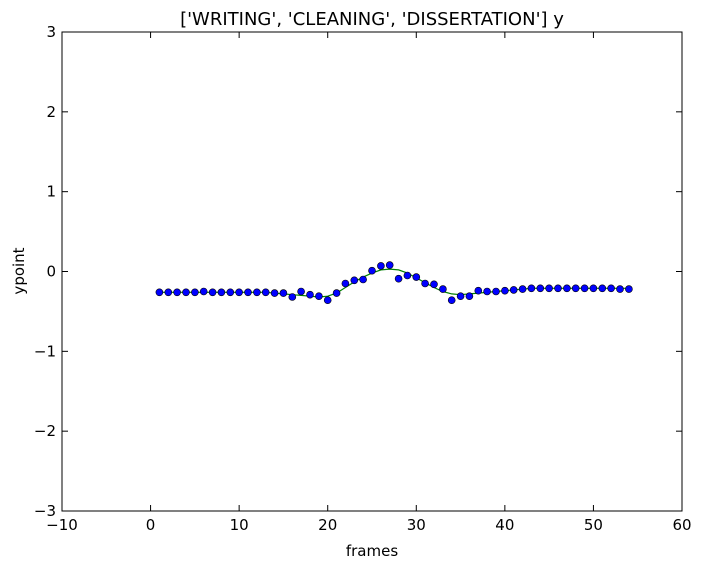 The width and height of the screenshot is (701, 570). I want to click on x-tick-label: 20, so click(327, 525).